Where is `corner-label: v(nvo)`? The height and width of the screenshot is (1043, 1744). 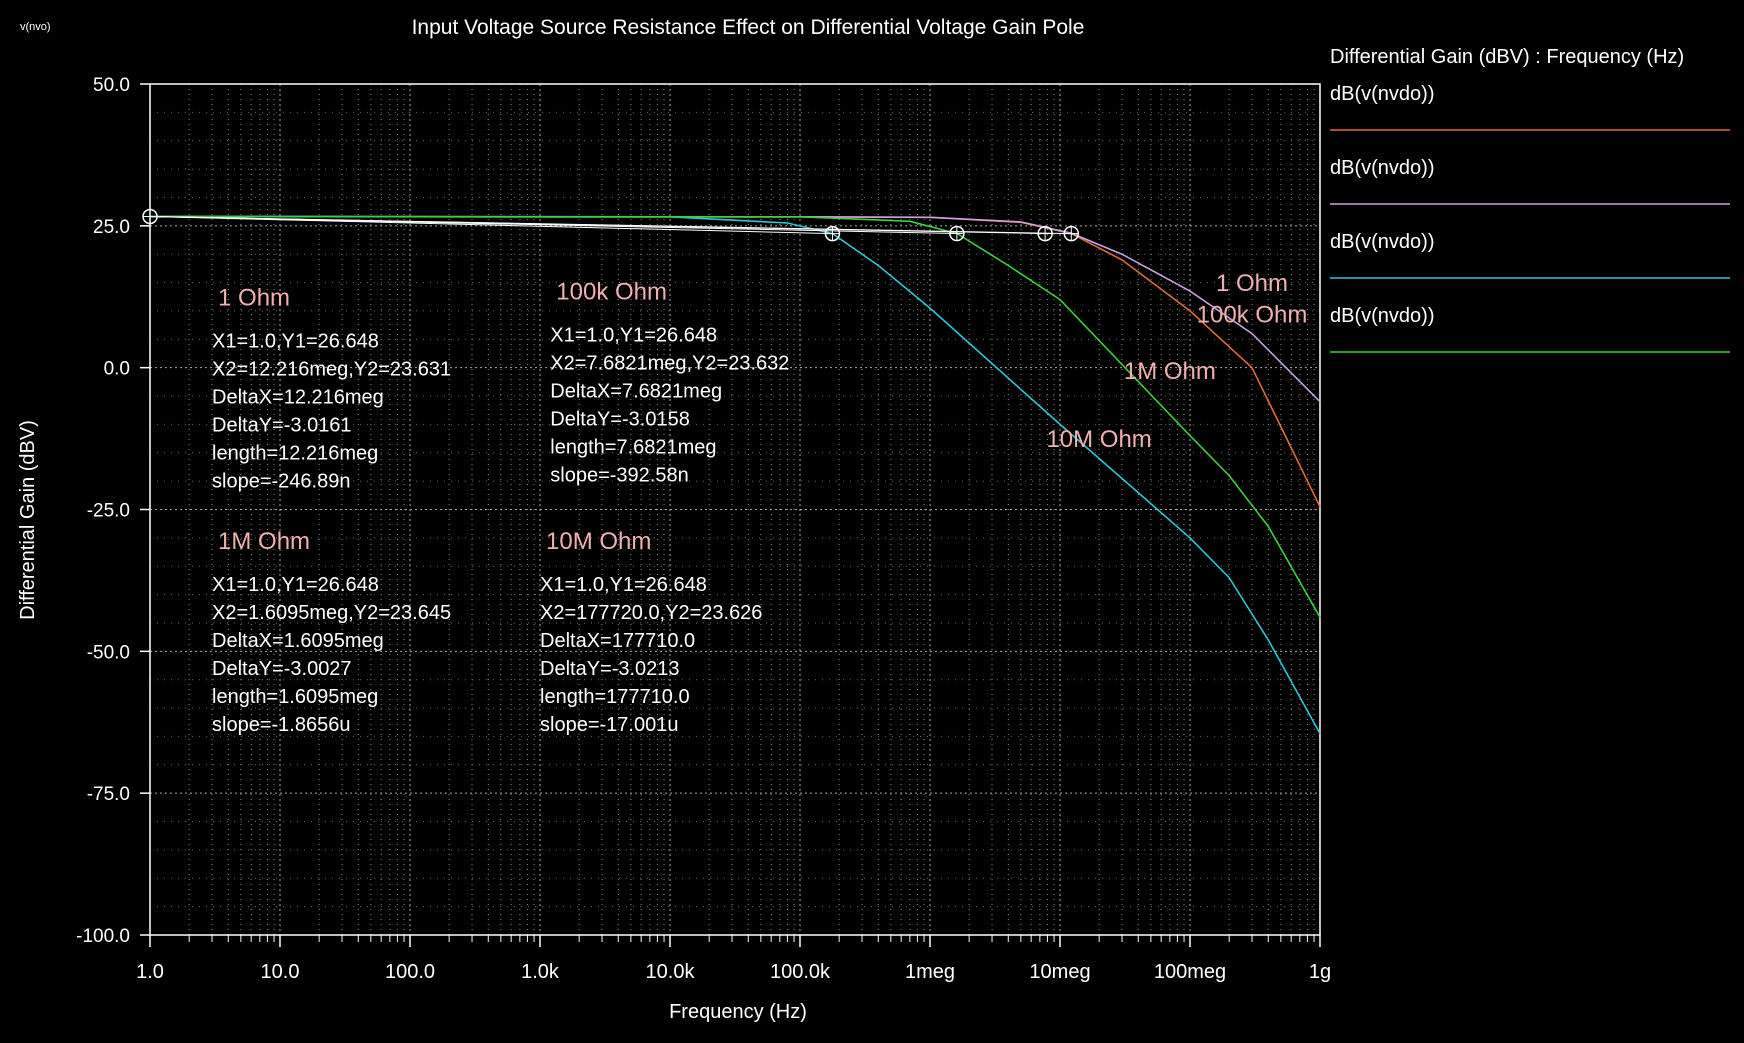 corner-label: v(nvo) is located at coordinates (35, 27).